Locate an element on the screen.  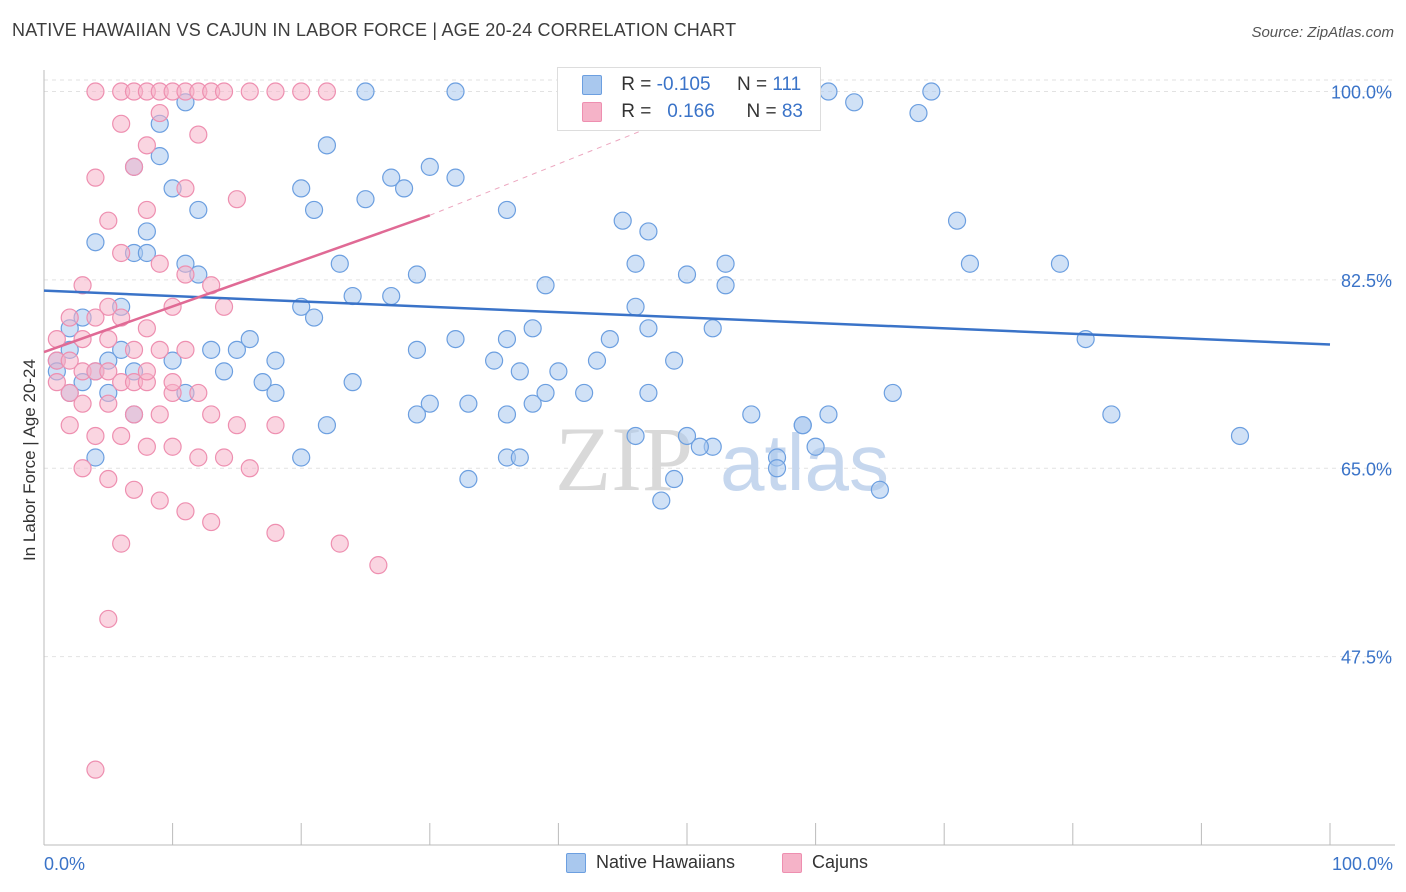
watermark-zip: ZIP is located at coordinates (624, 459).